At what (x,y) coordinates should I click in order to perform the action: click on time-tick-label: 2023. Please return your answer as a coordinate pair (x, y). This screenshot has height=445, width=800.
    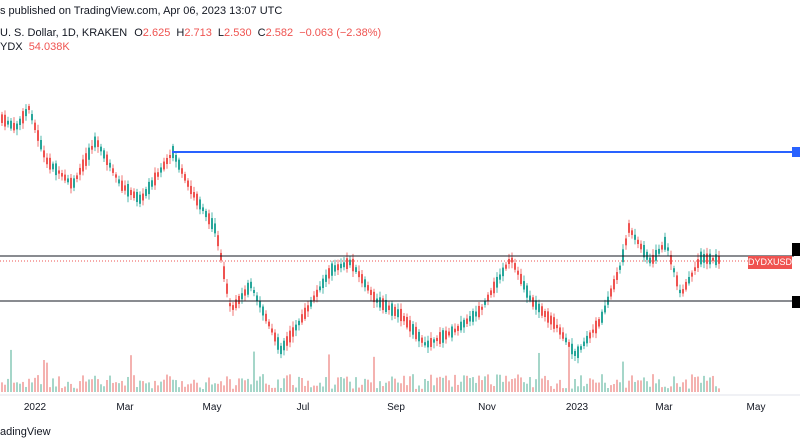
    Looking at the image, I should click on (577, 407).